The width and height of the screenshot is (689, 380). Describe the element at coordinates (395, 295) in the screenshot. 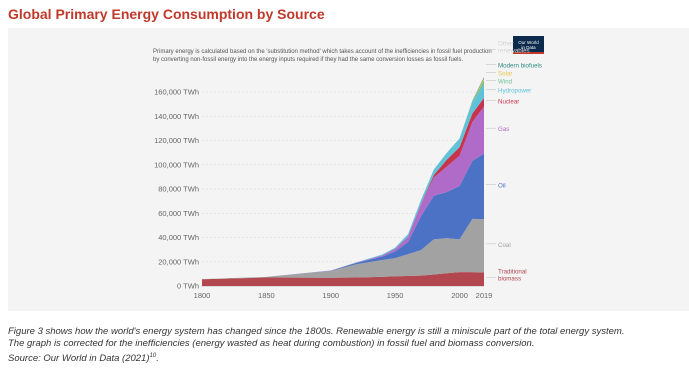

I see `x-tick-label: 1950` at that location.